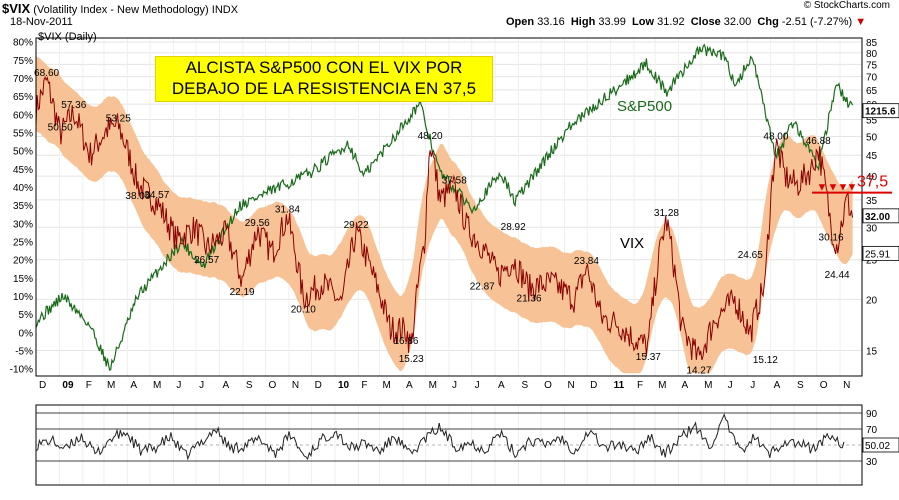  Describe the element at coordinates (68, 385) in the screenshot. I see `x-tick-label: 09` at that location.